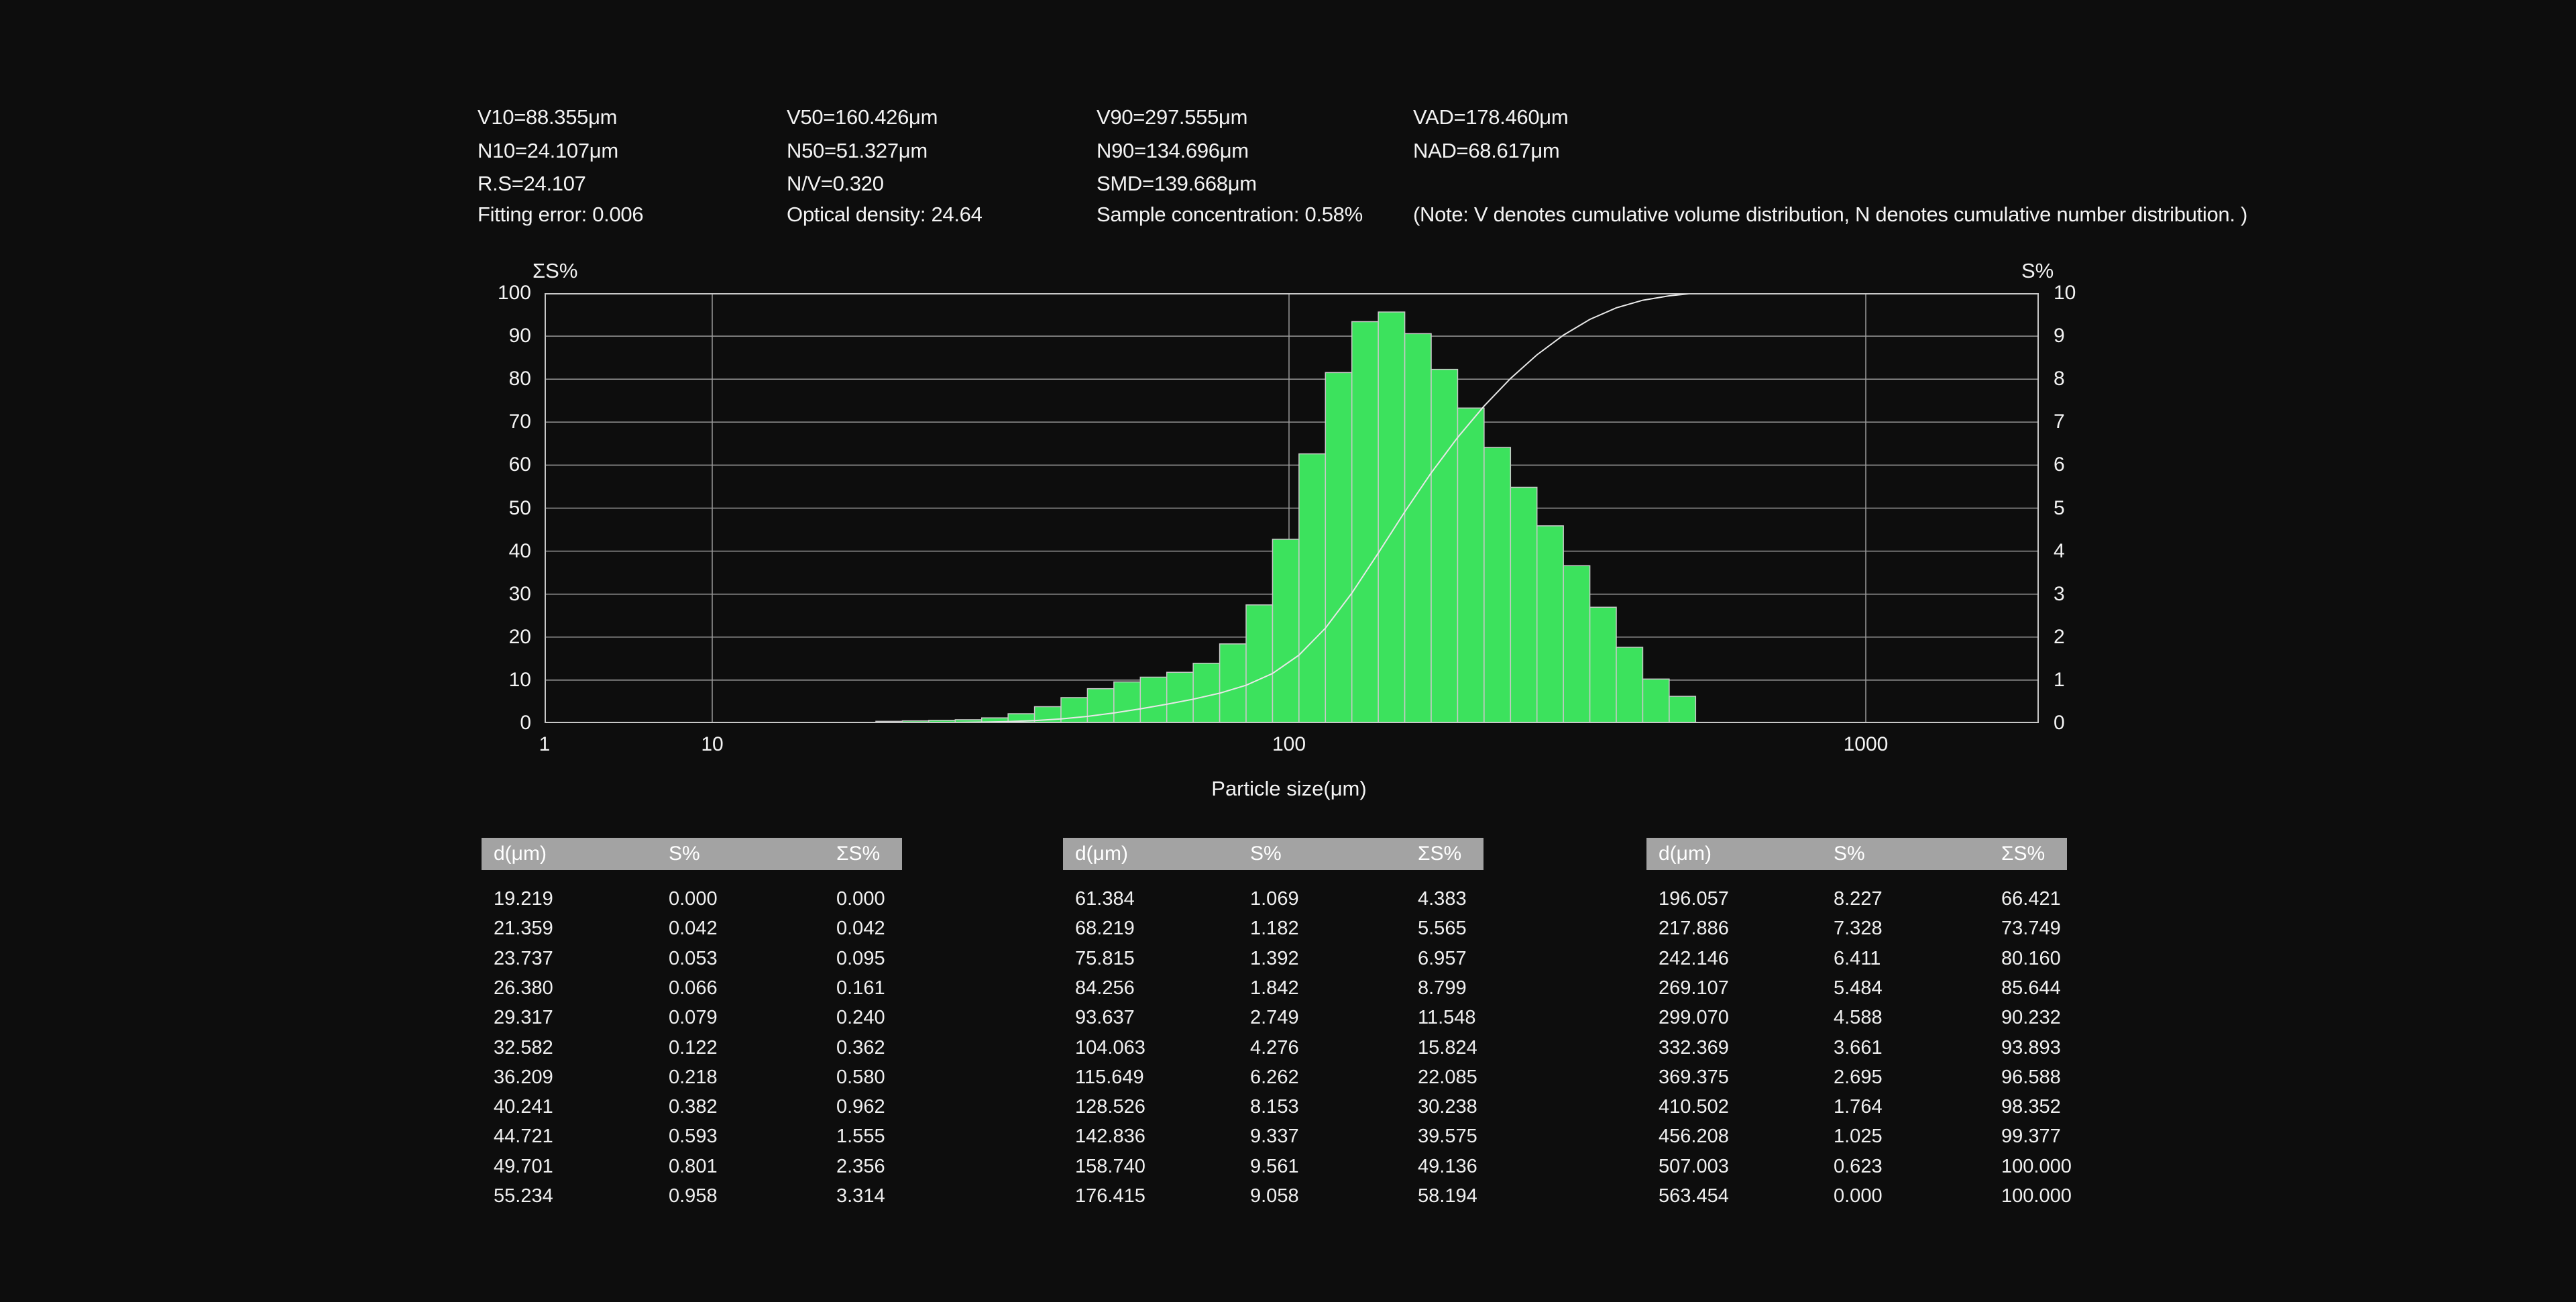 The height and width of the screenshot is (1302, 2576). I want to click on table-cell: 80.160, so click(2031, 958).